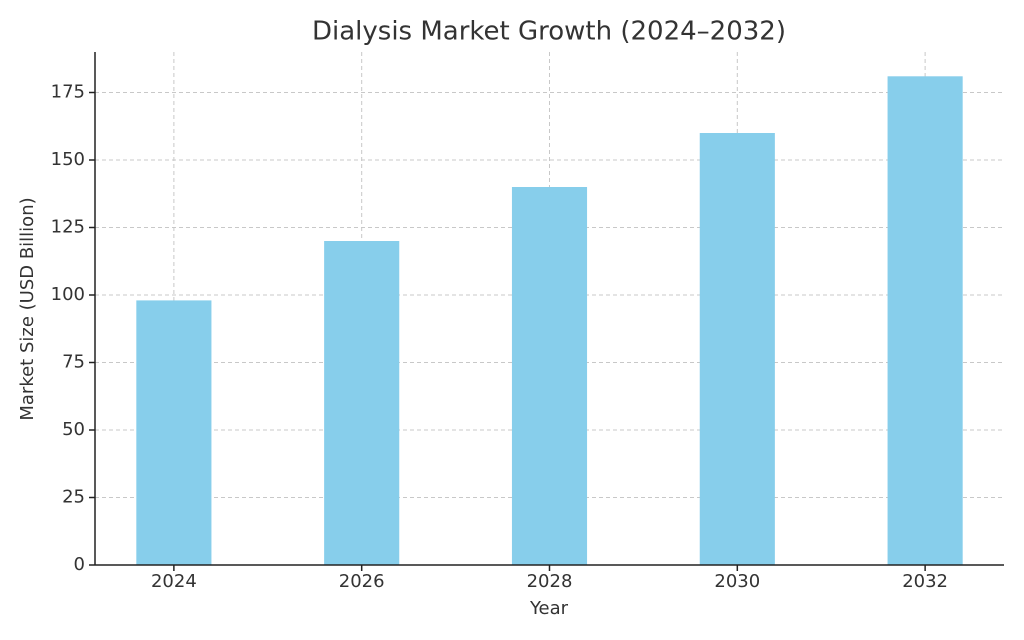 The height and width of the screenshot is (640, 1024). What do you see at coordinates (174, 581) in the screenshot?
I see `x-tick-label: 2024` at bounding box center [174, 581].